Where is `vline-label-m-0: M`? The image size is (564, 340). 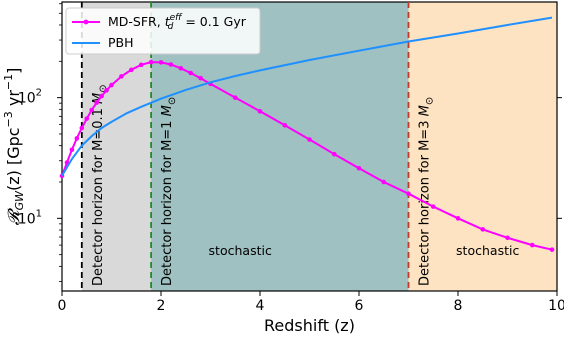
vline-label-m-0: M is located at coordinates (98, 98).